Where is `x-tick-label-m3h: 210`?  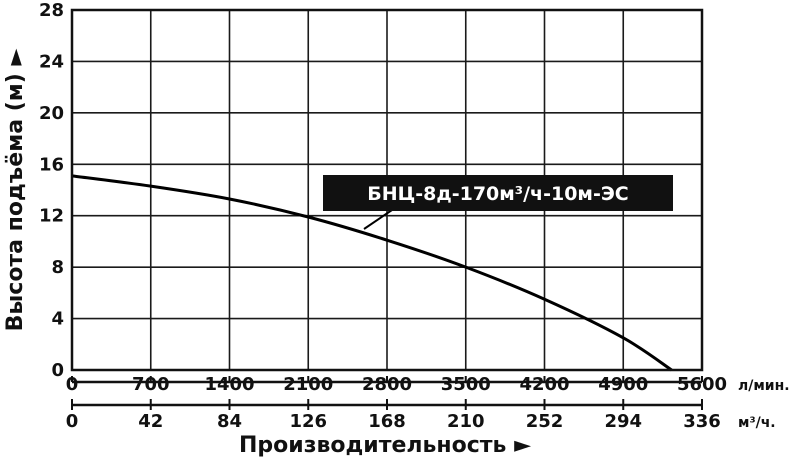
x-tick-label-m3h: 210 is located at coordinates (466, 421).